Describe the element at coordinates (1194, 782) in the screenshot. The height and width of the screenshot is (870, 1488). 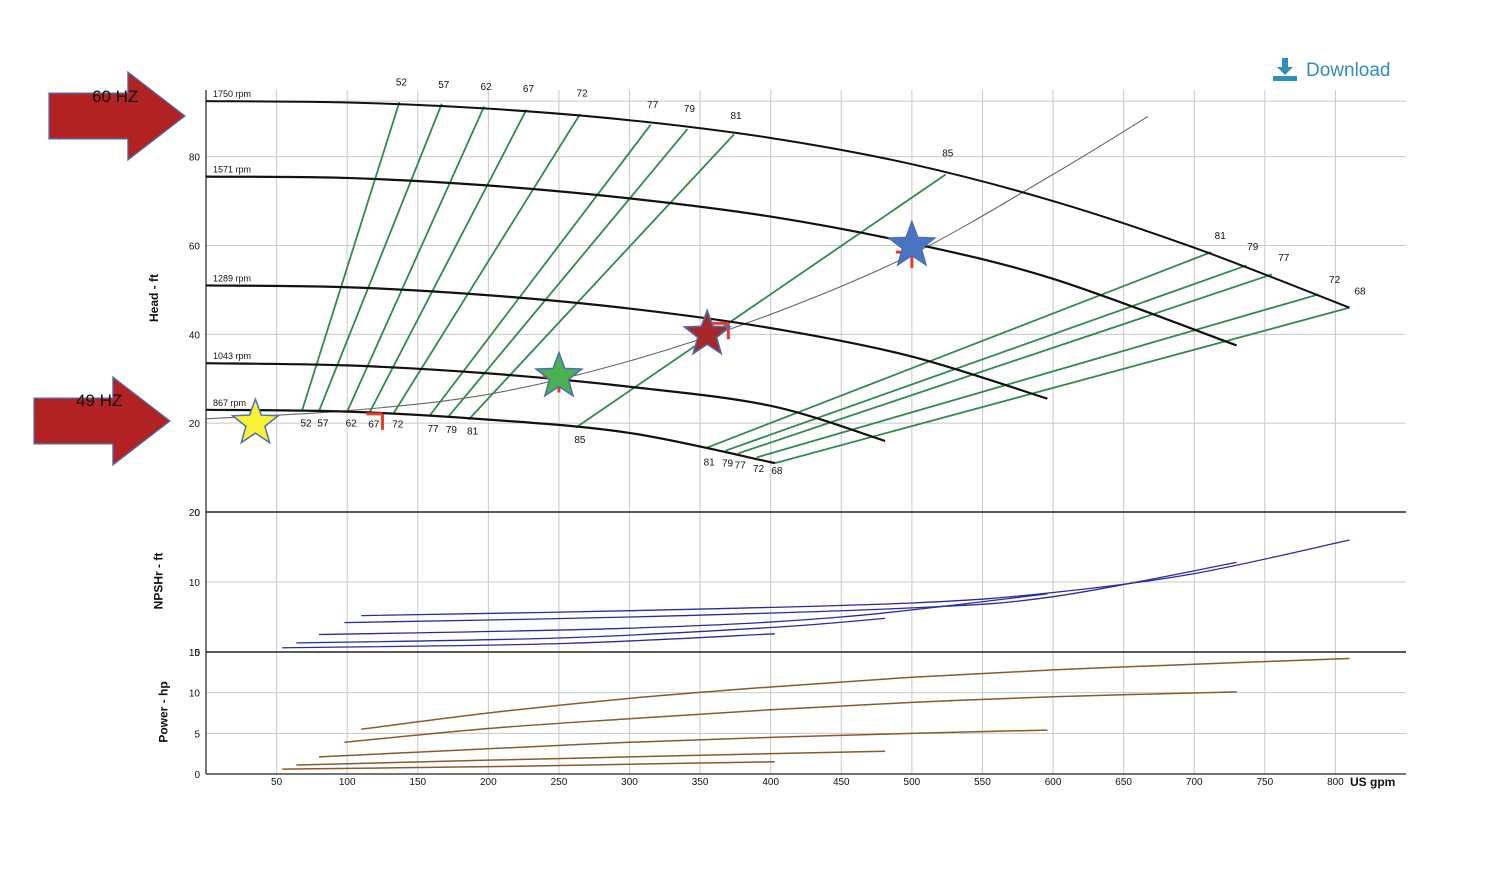
I see `x-tick-label: 700` at that location.